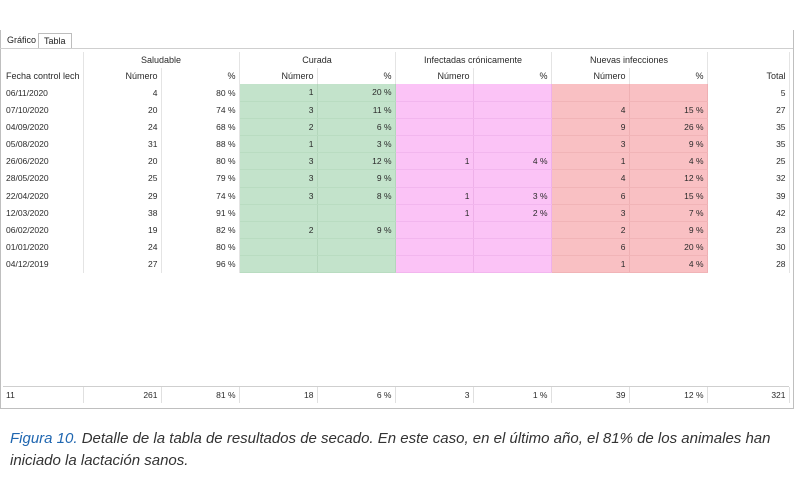  I want to click on cell-fecha: 01/01/2020, so click(43, 247).